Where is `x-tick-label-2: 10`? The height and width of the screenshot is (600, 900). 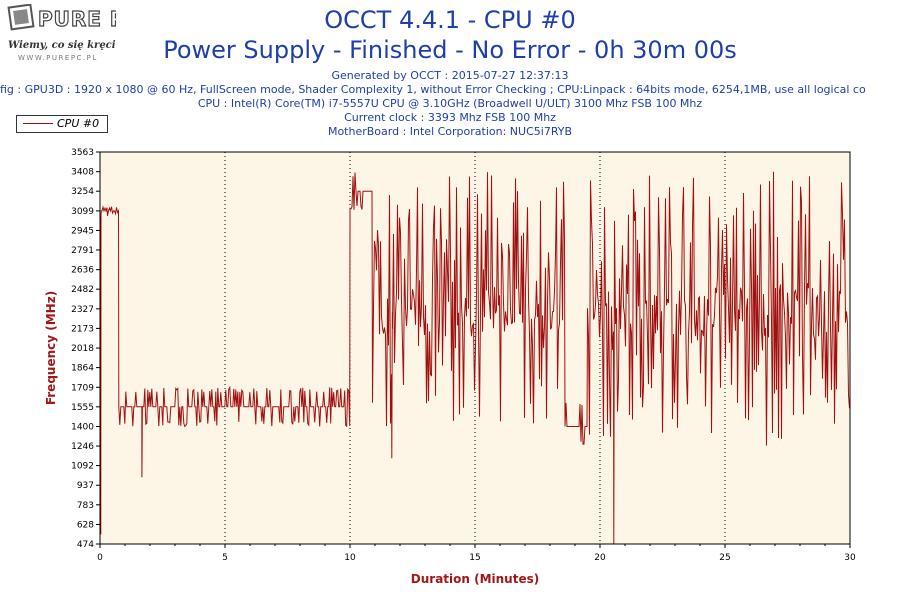 x-tick-label-2: 10 is located at coordinates (350, 558).